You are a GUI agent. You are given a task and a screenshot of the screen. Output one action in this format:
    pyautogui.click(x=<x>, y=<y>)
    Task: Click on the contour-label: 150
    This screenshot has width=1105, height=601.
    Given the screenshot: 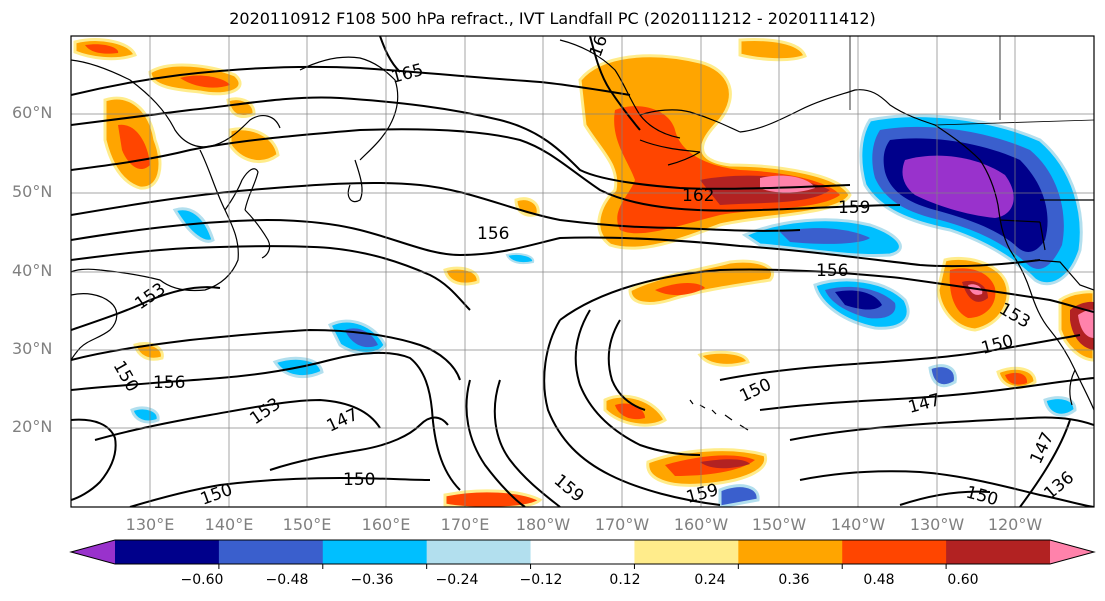 What is the action you would take?
    pyautogui.click(x=359, y=480)
    